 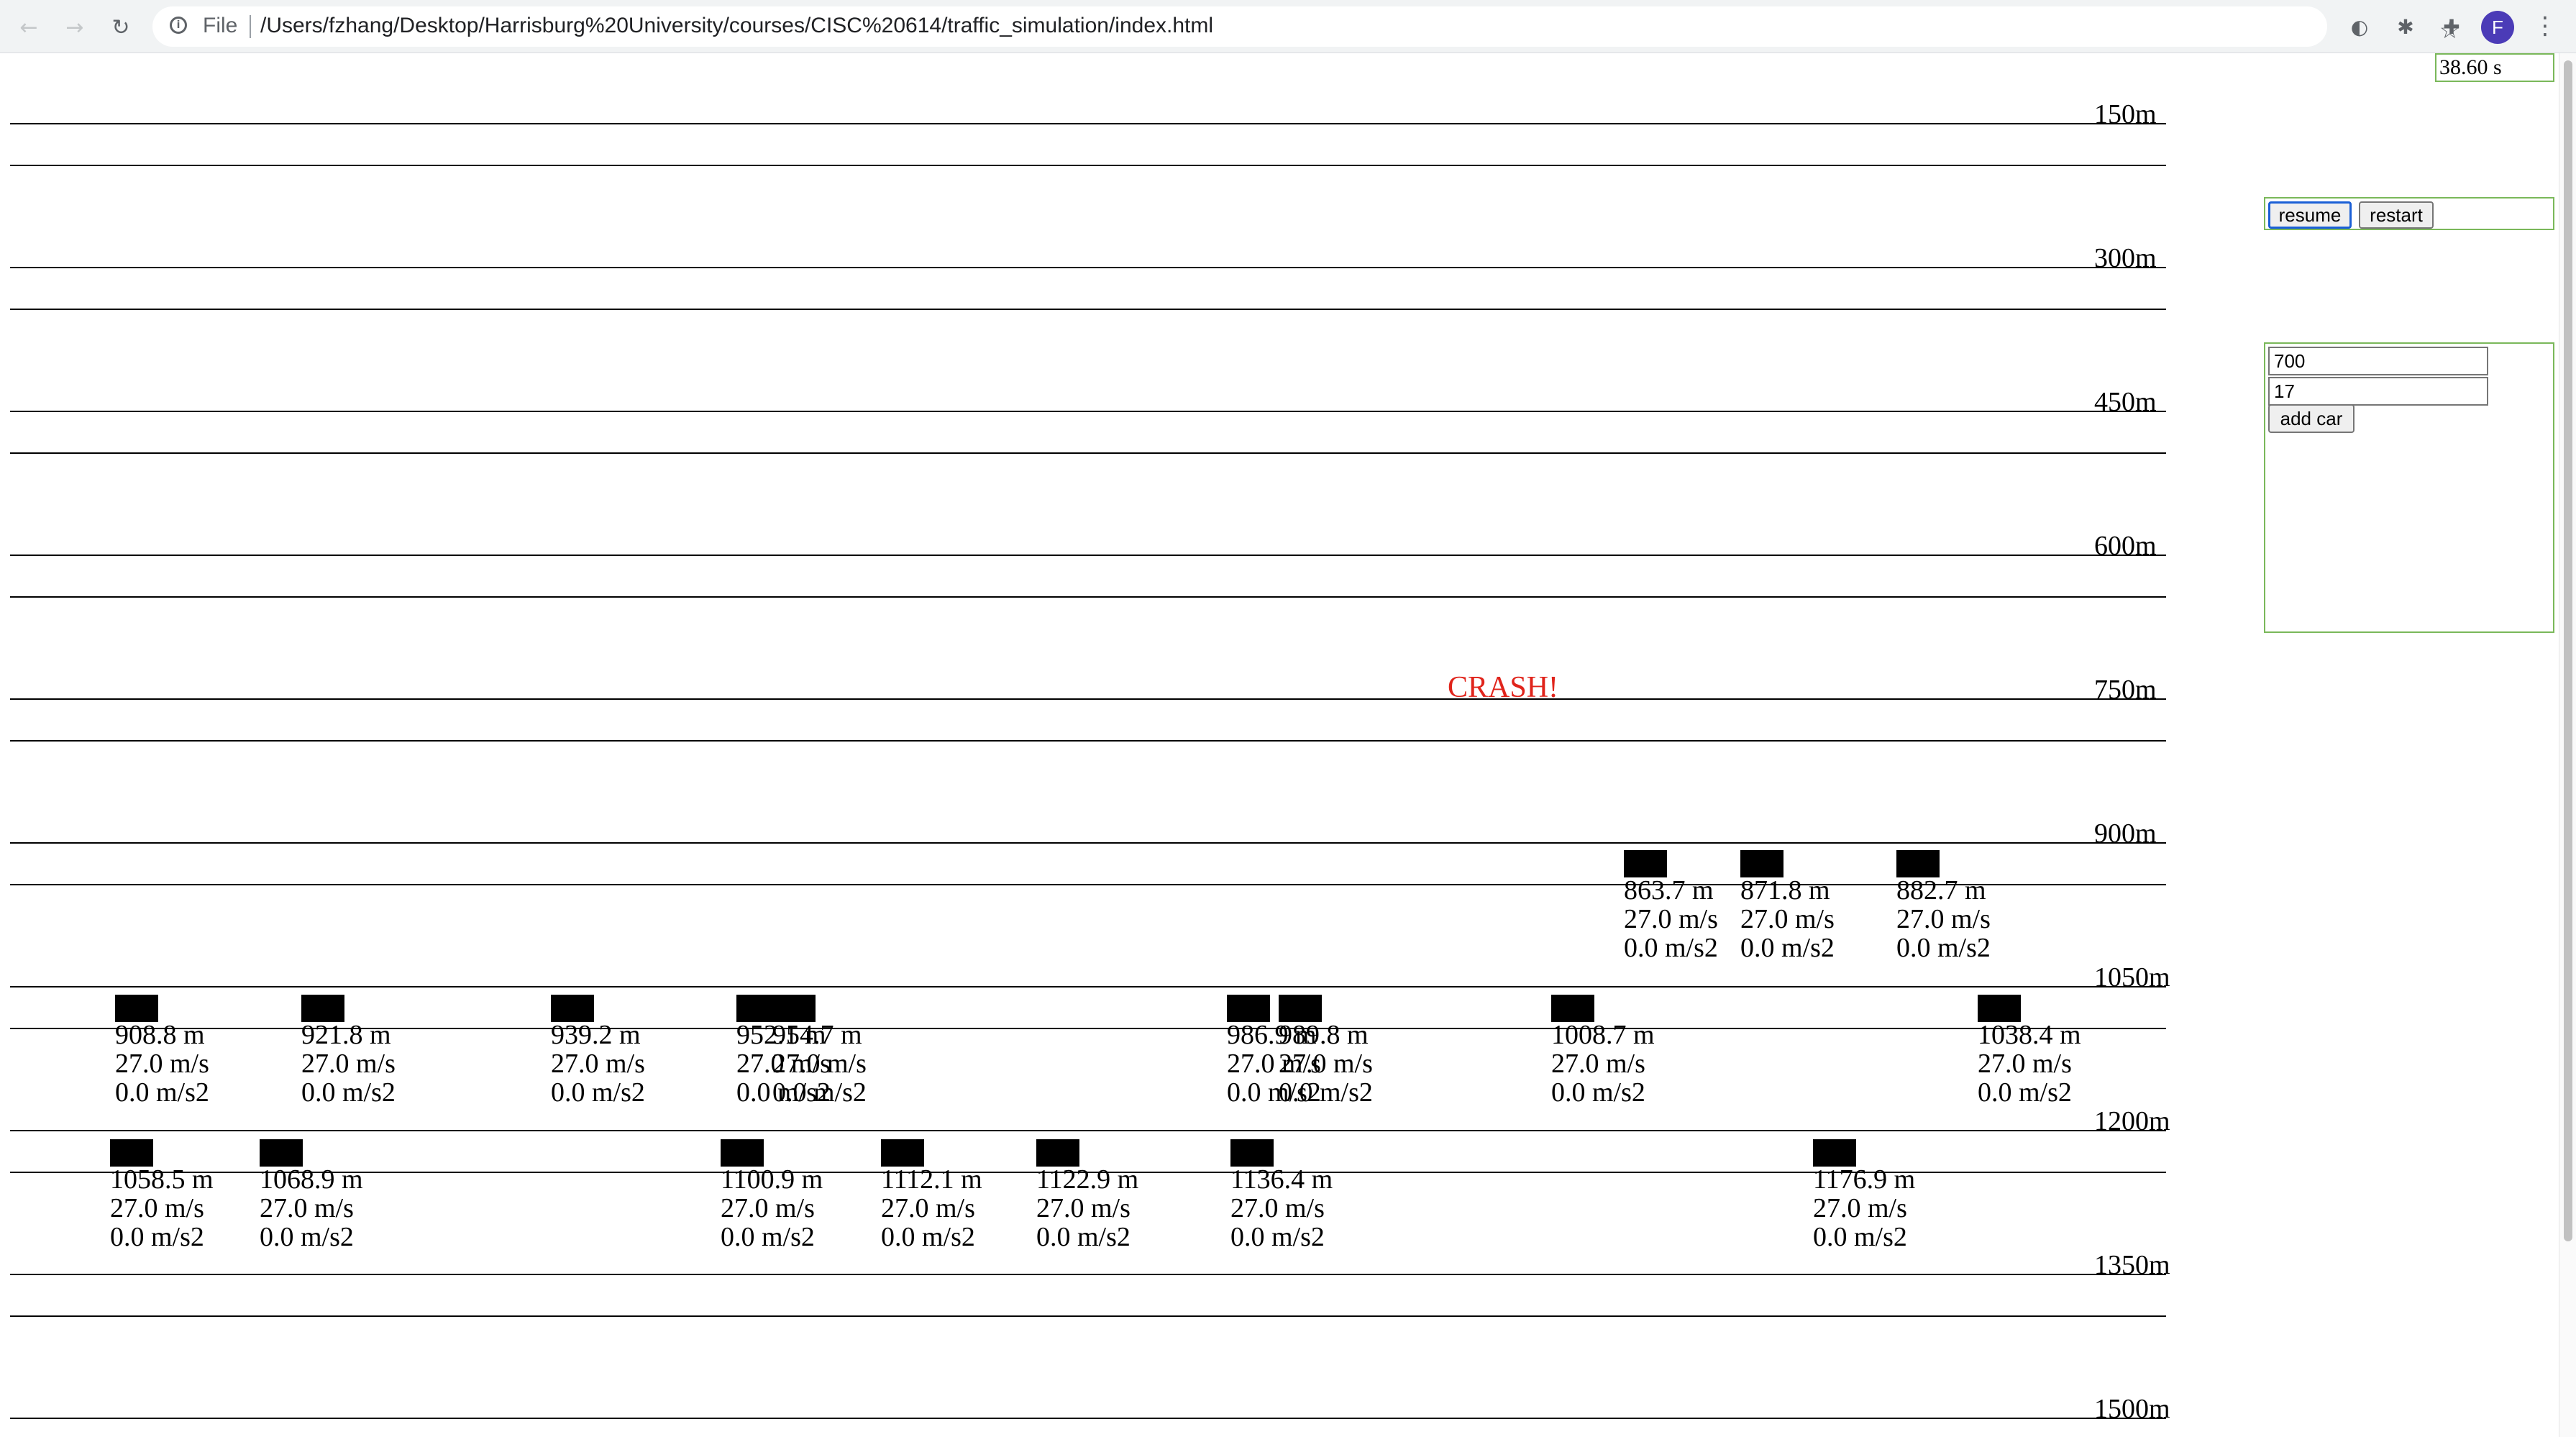 What do you see at coordinates (2125, 402) in the screenshot?
I see `distance-marker: 450m` at bounding box center [2125, 402].